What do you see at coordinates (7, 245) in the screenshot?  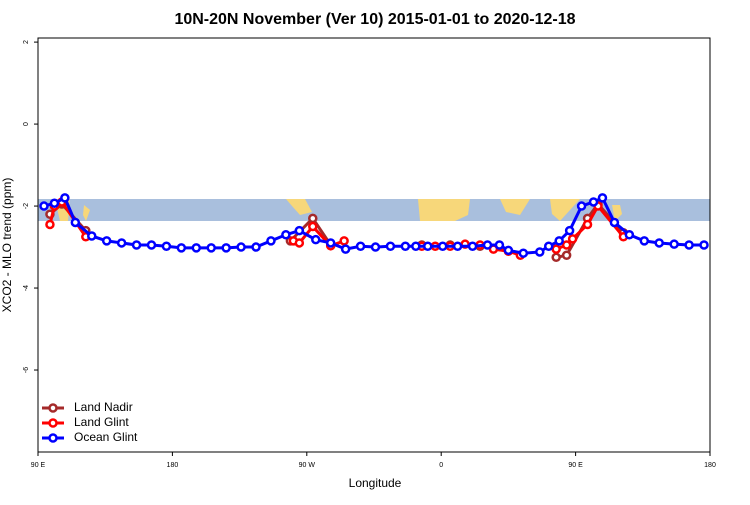 I see `y-axis-label: XCO2 - MLO trend (ppm)` at bounding box center [7, 245].